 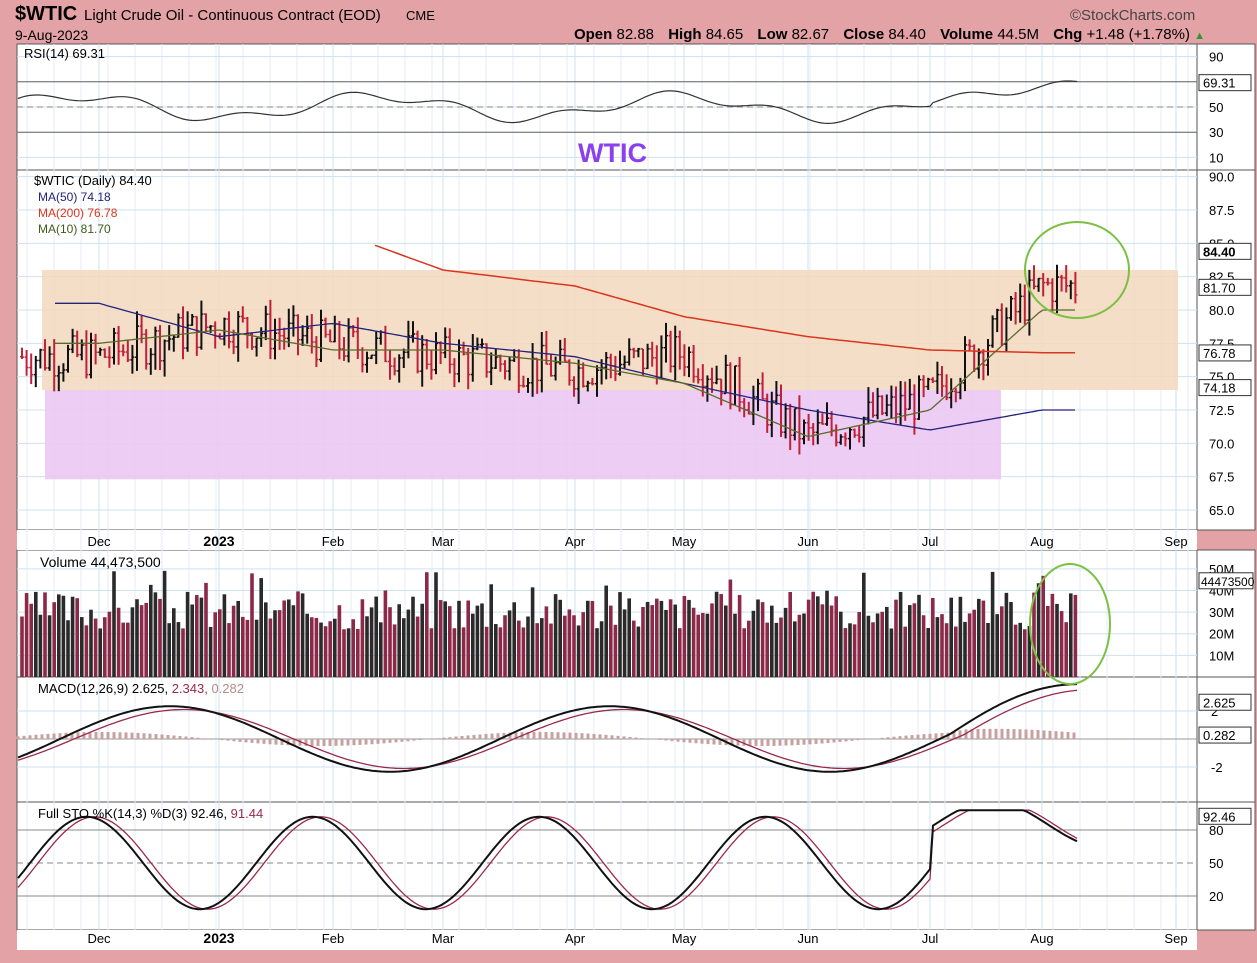 What do you see at coordinates (907, 34) in the screenshot?
I see `close-value: 84.40` at bounding box center [907, 34].